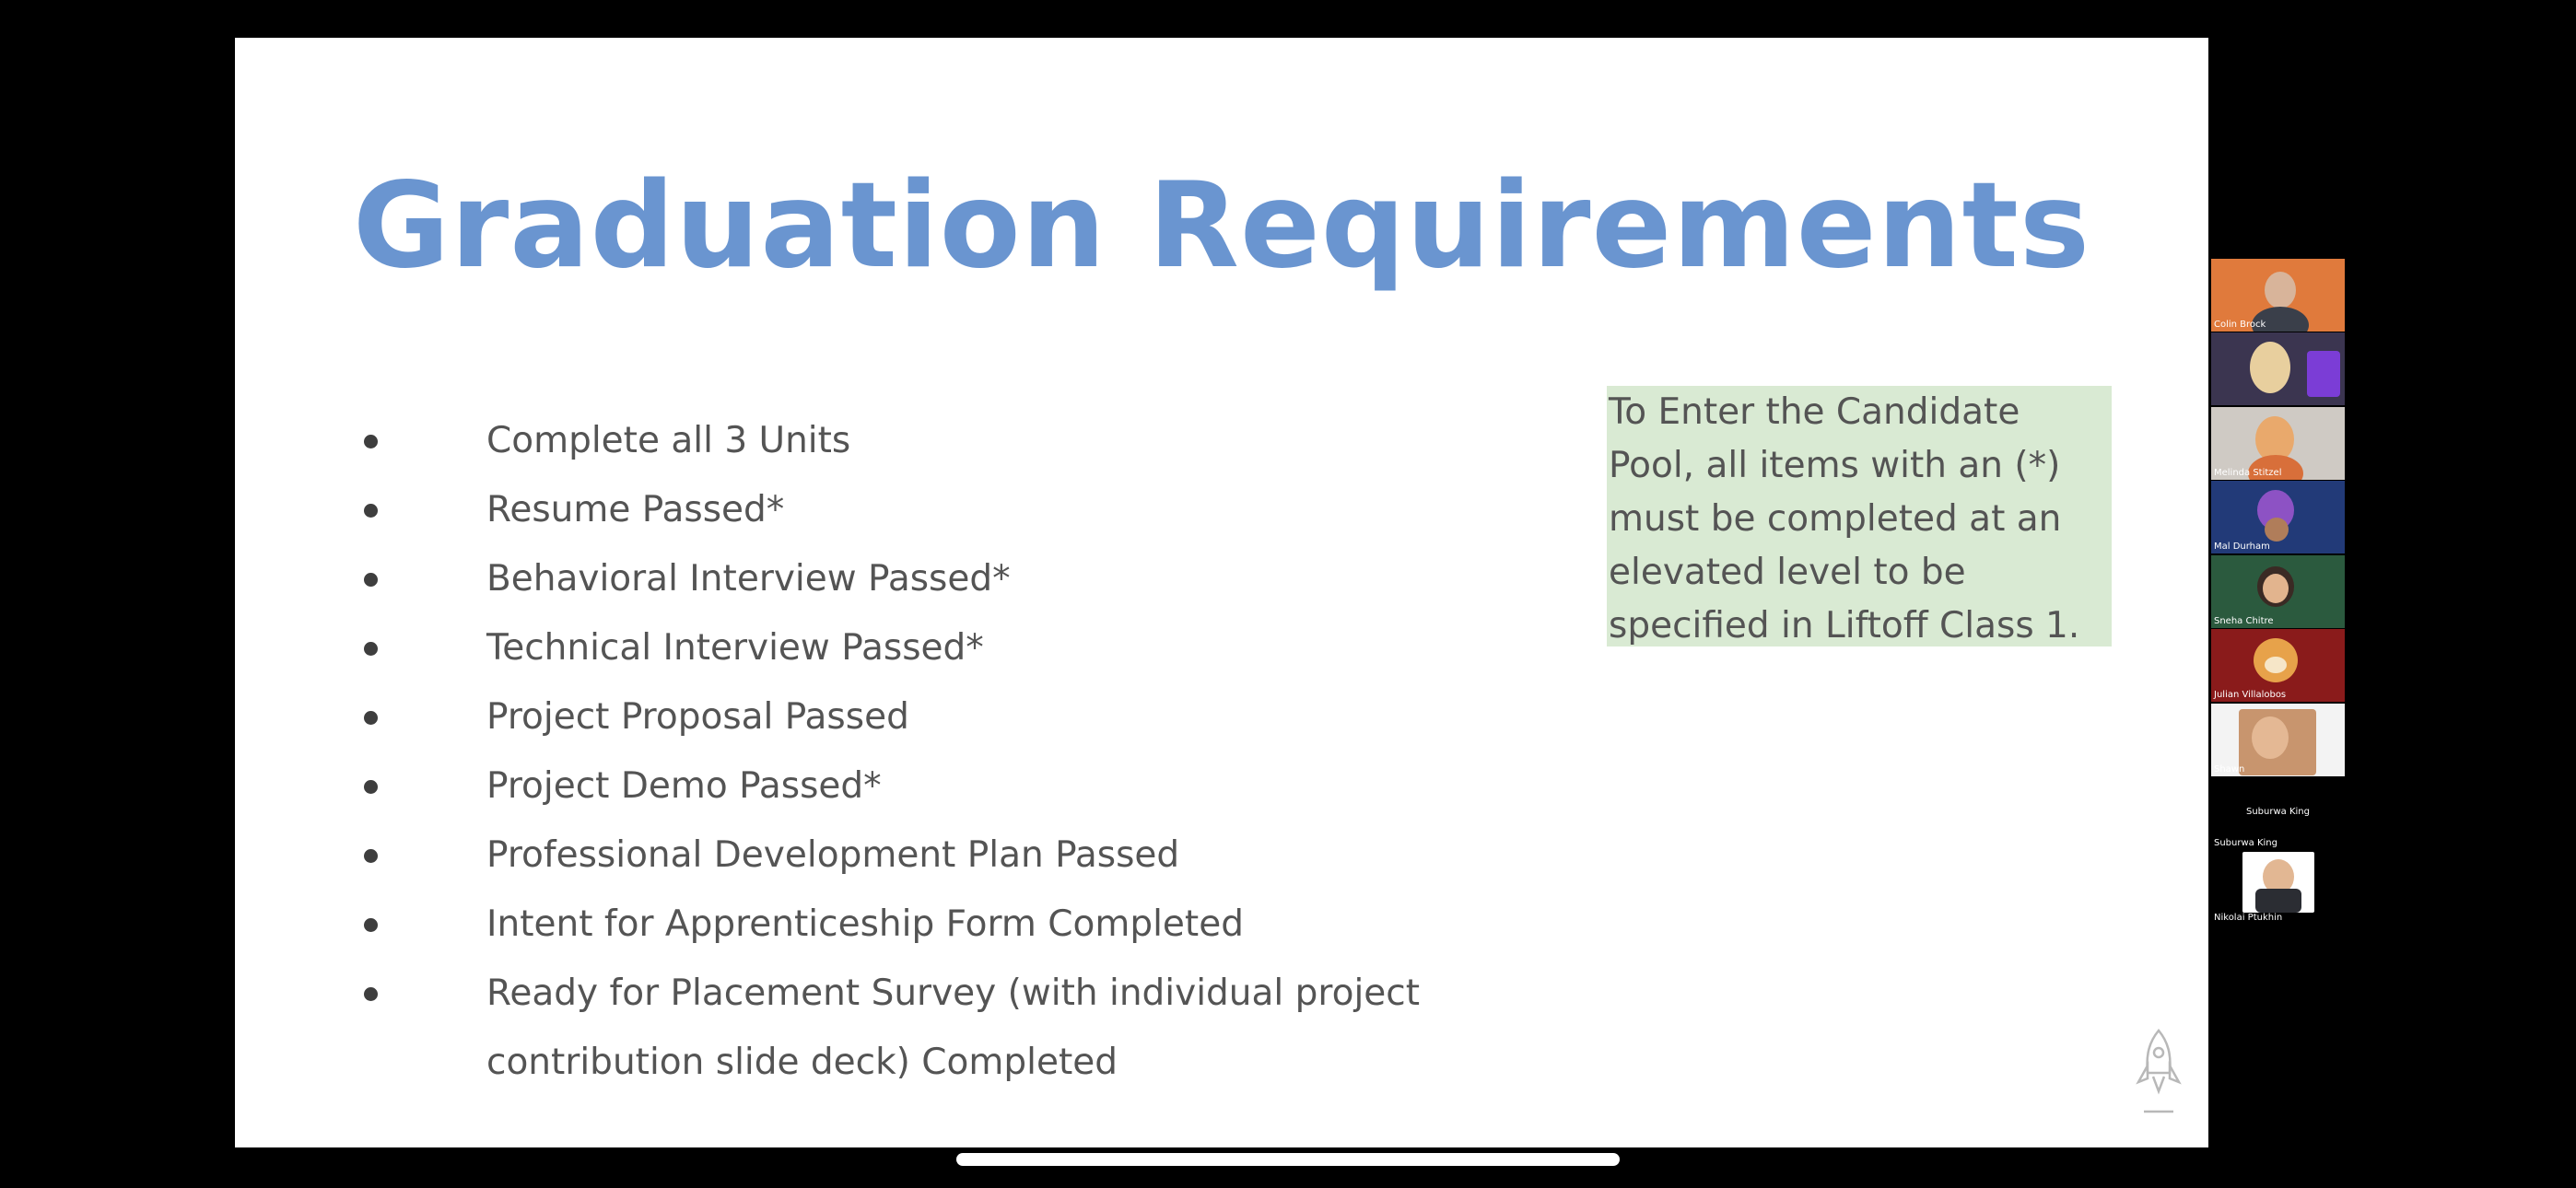  Describe the element at coordinates (2159, 1071) in the screenshot. I see `rocket-icon` at that location.